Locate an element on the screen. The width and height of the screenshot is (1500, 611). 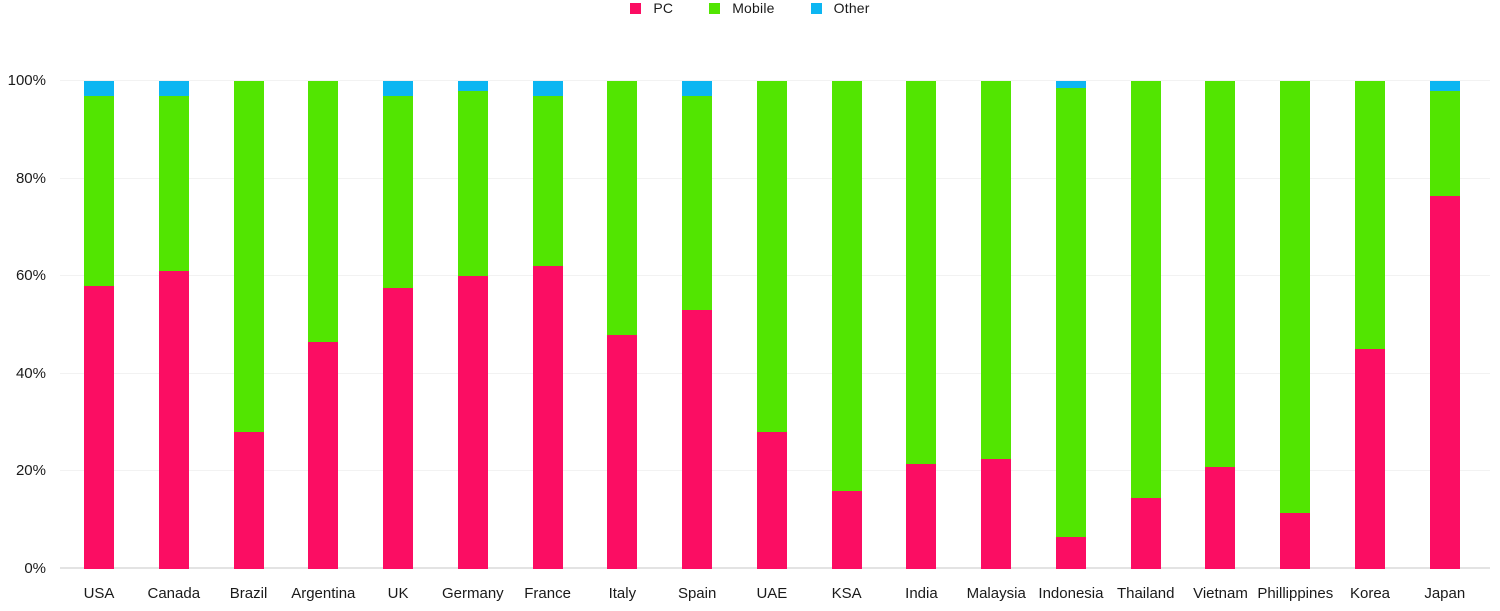
x-tick-label-malaysia: Malaysia is located at coordinates (996, 593).